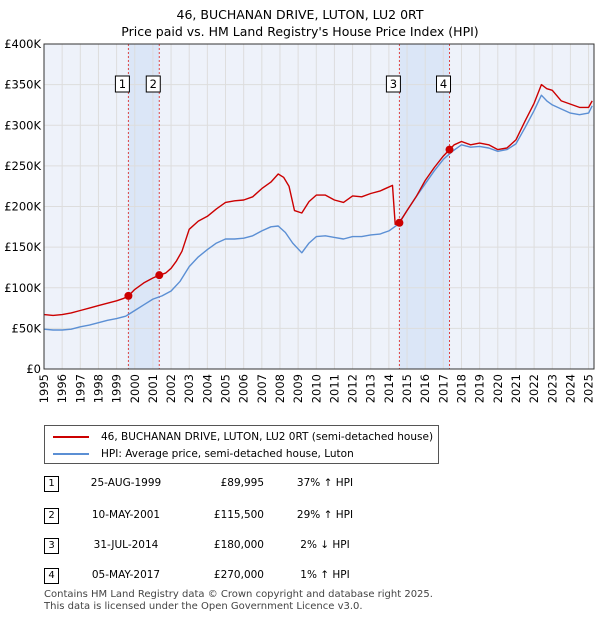  I want to click on transaction-price: £270,000, so click(238, 575).